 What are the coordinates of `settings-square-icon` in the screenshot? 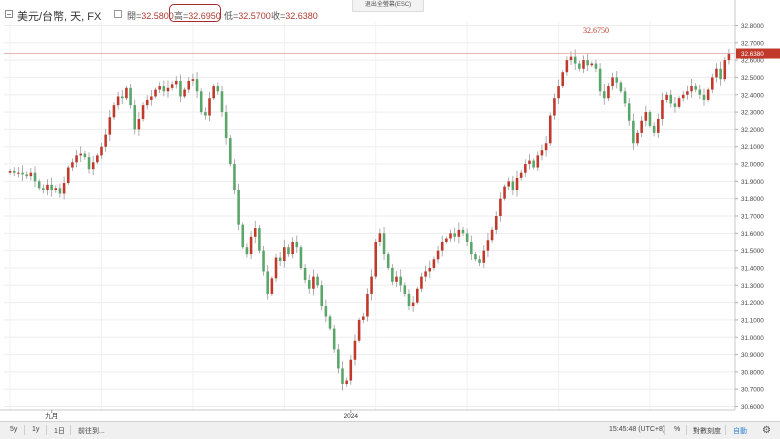 It's located at (118, 14).